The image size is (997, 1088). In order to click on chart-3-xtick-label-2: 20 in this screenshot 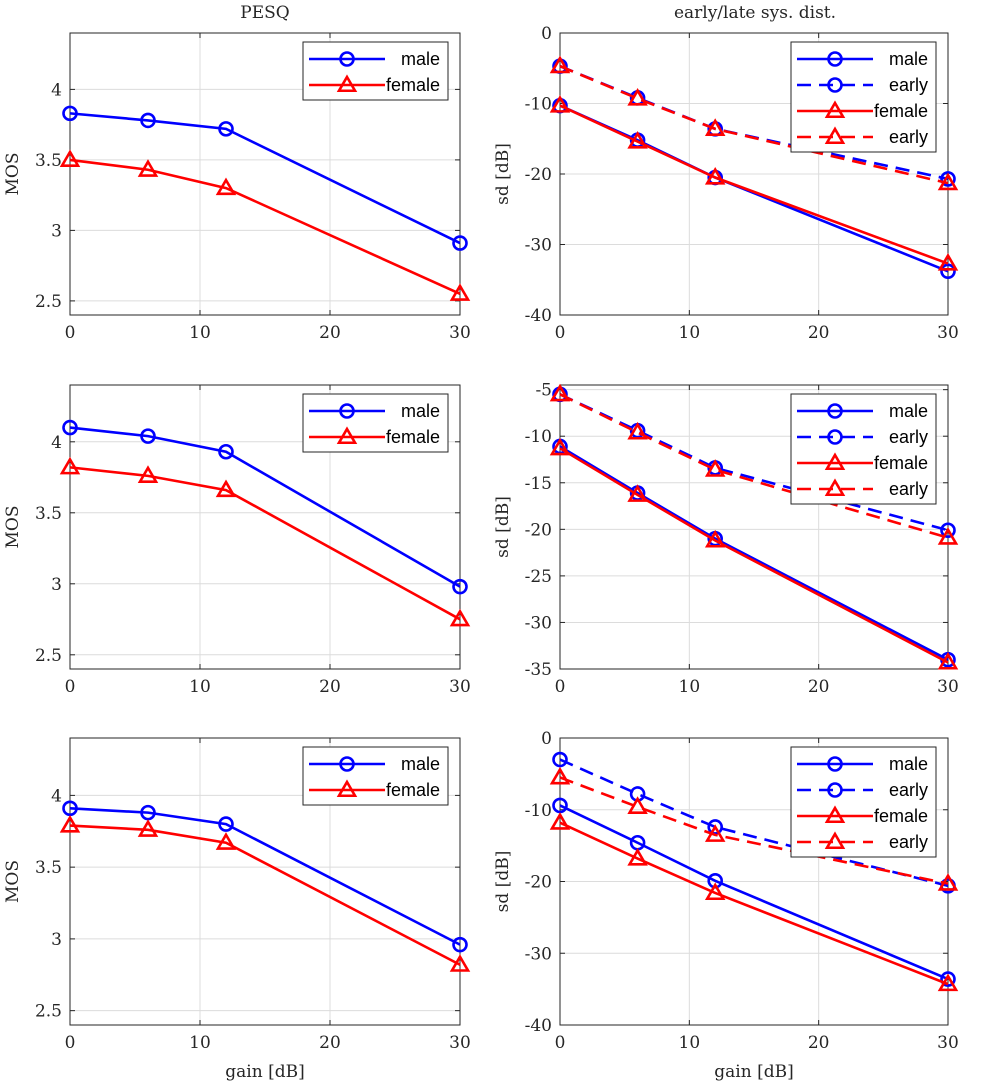, I will do `click(330, 687)`.